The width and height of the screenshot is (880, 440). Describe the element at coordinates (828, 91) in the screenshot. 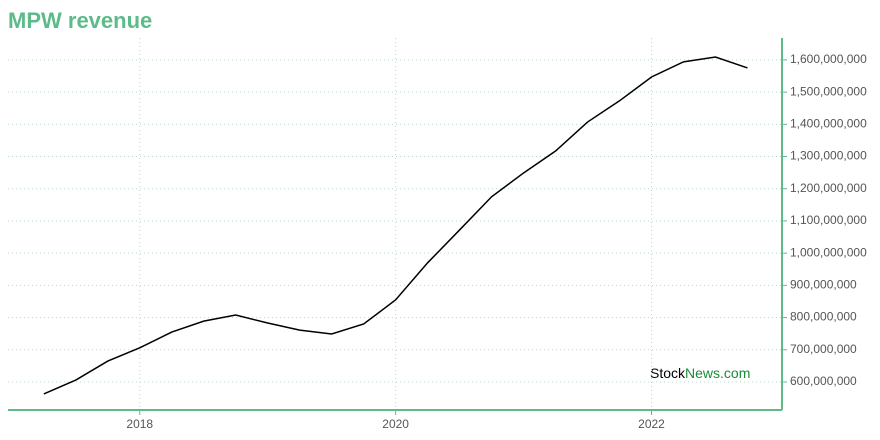

I see `y-tick-label: 1,500,000,000` at that location.